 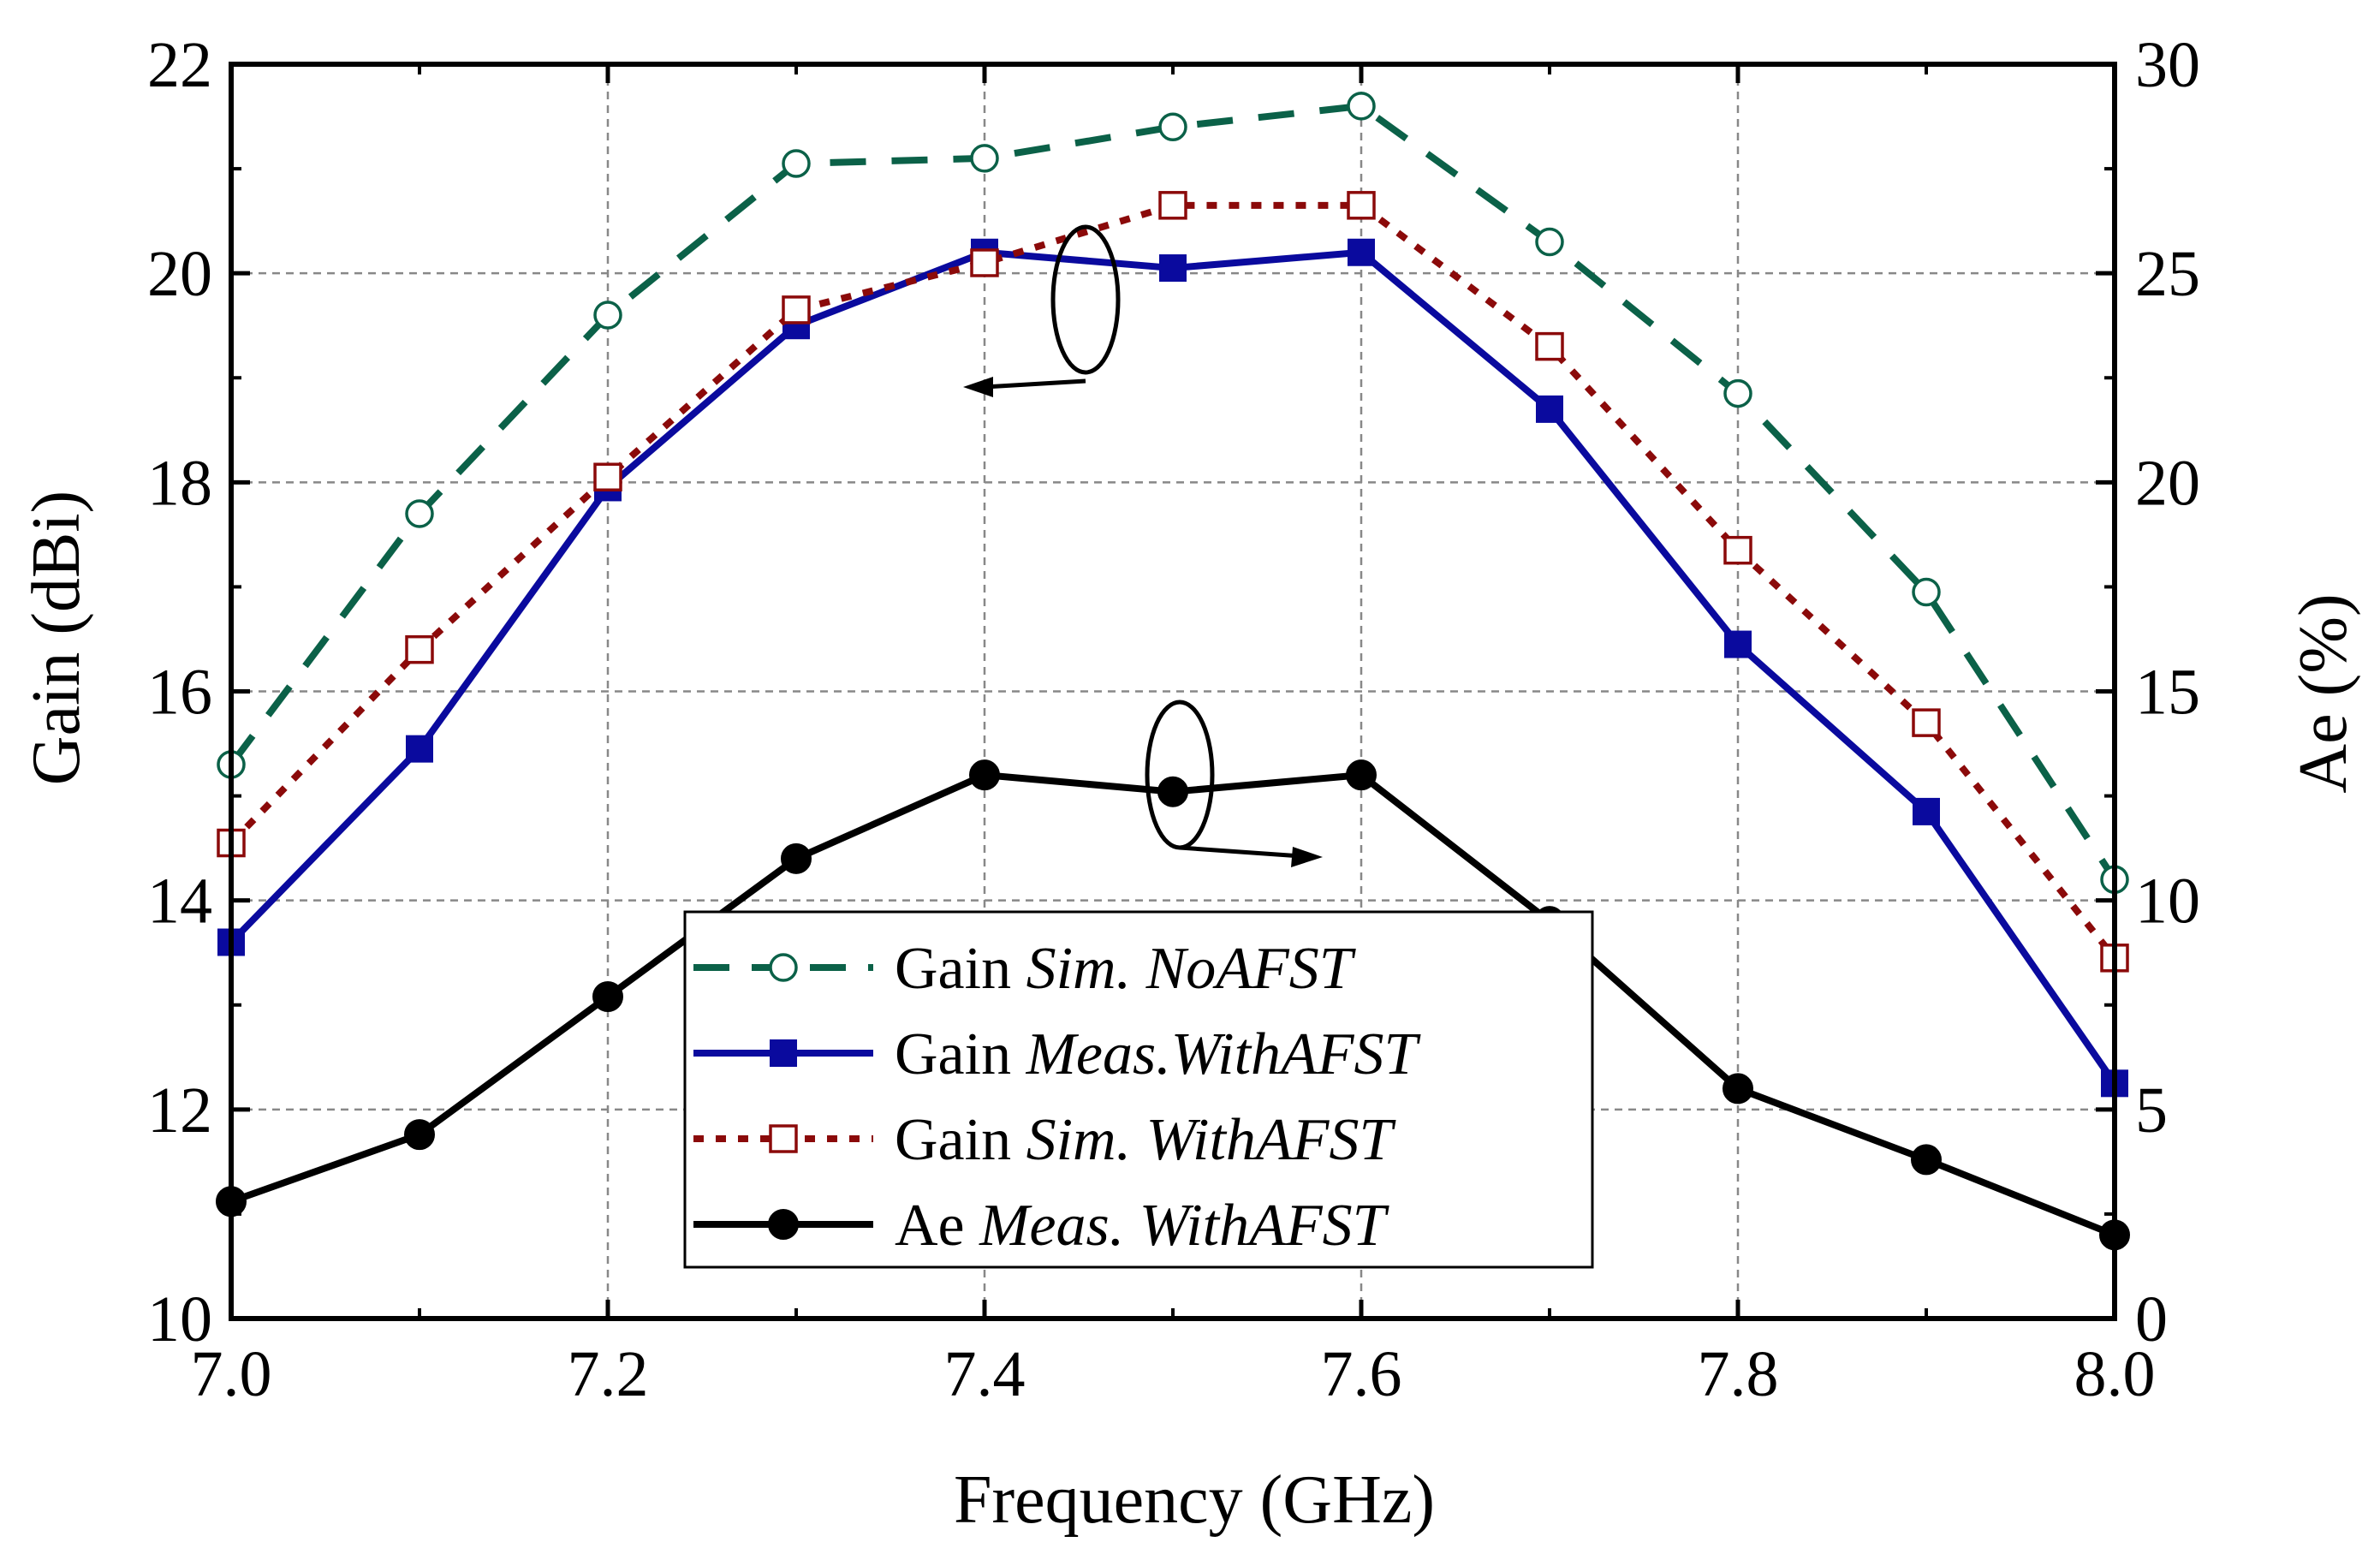 What do you see at coordinates (179, 274) in the screenshot?
I see `y-left-tick-label: 20` at bounding box center [179, 274].